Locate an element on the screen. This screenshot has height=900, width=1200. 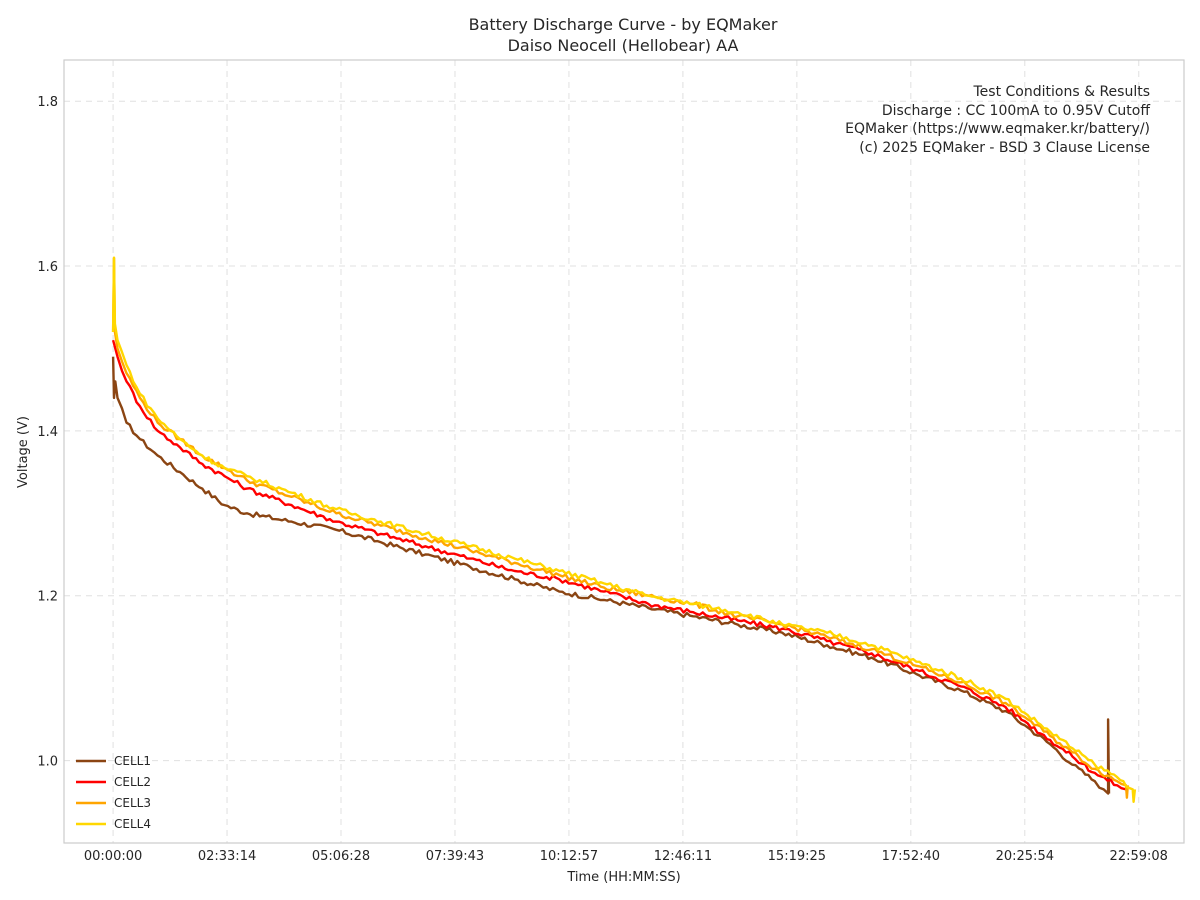
annotation-line: (c) 2025 EQMaker - BSD 3 Clause License is located at coordinates (1004, 148).